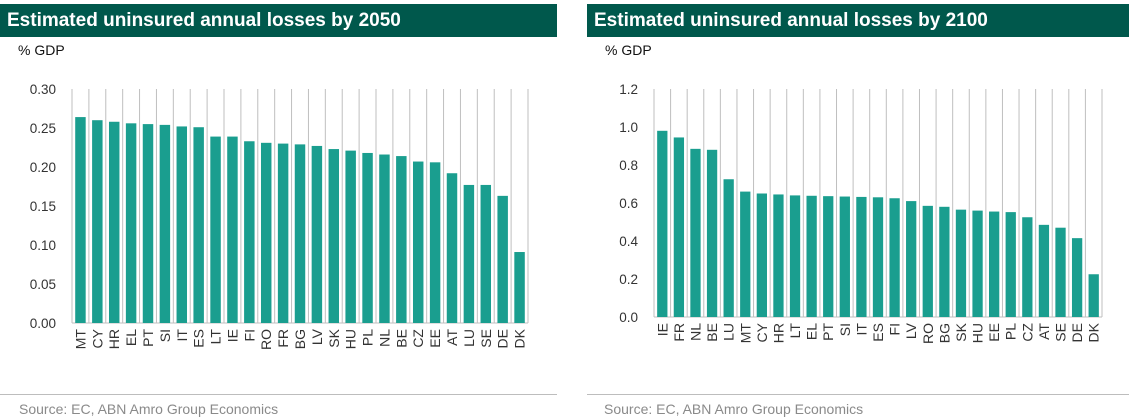 The height and width of the screenshot is (418, 1129). I want to click on bar-cy, so click(761, 255).